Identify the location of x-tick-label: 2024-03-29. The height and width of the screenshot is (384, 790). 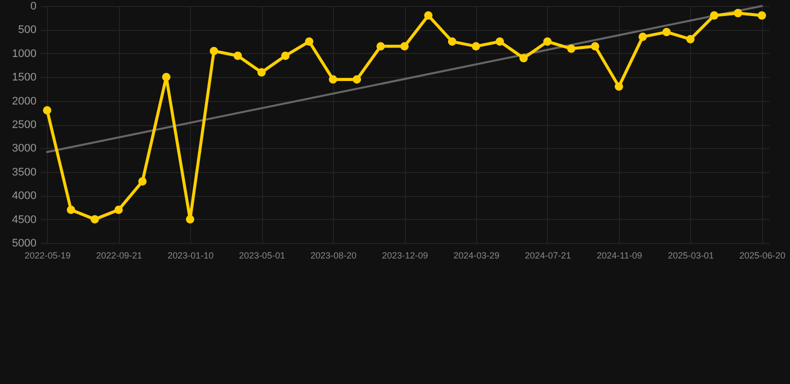
(476, 255).